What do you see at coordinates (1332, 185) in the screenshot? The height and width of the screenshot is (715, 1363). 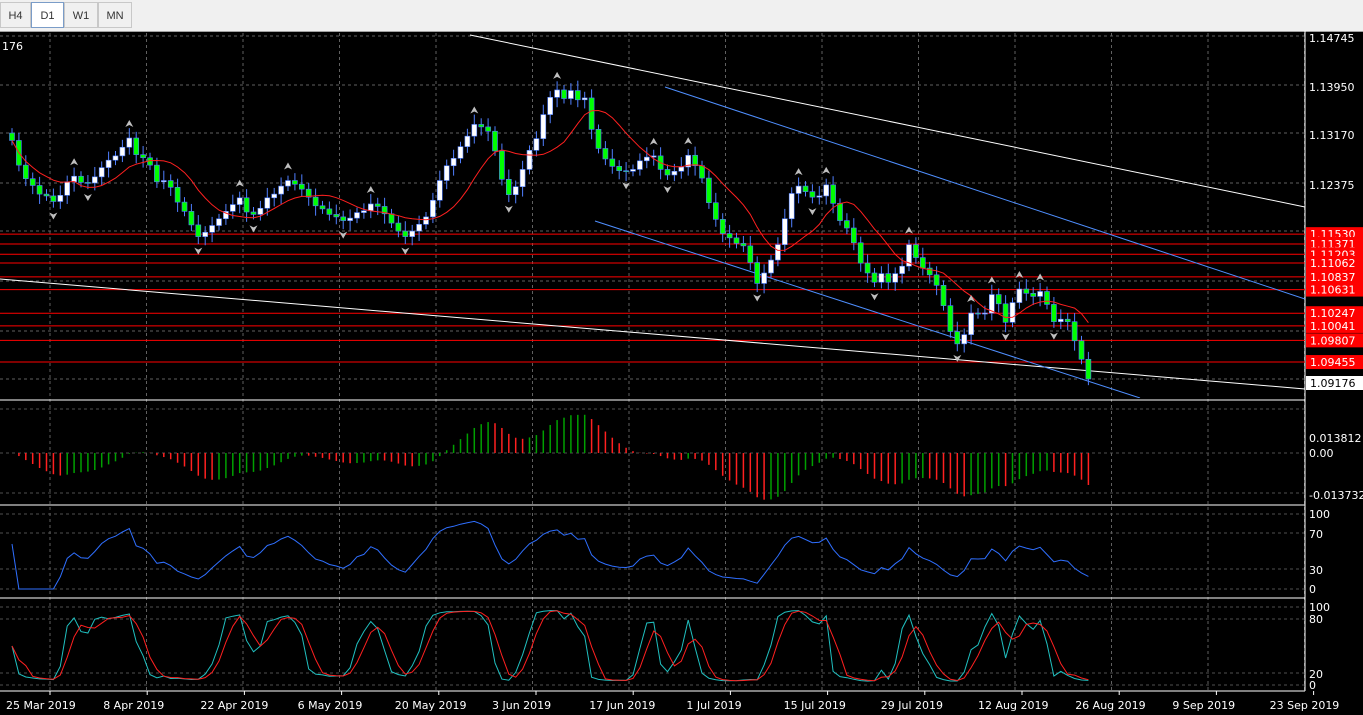 I see `price-tick: 1.12375` at bounding box center [1332, 185].